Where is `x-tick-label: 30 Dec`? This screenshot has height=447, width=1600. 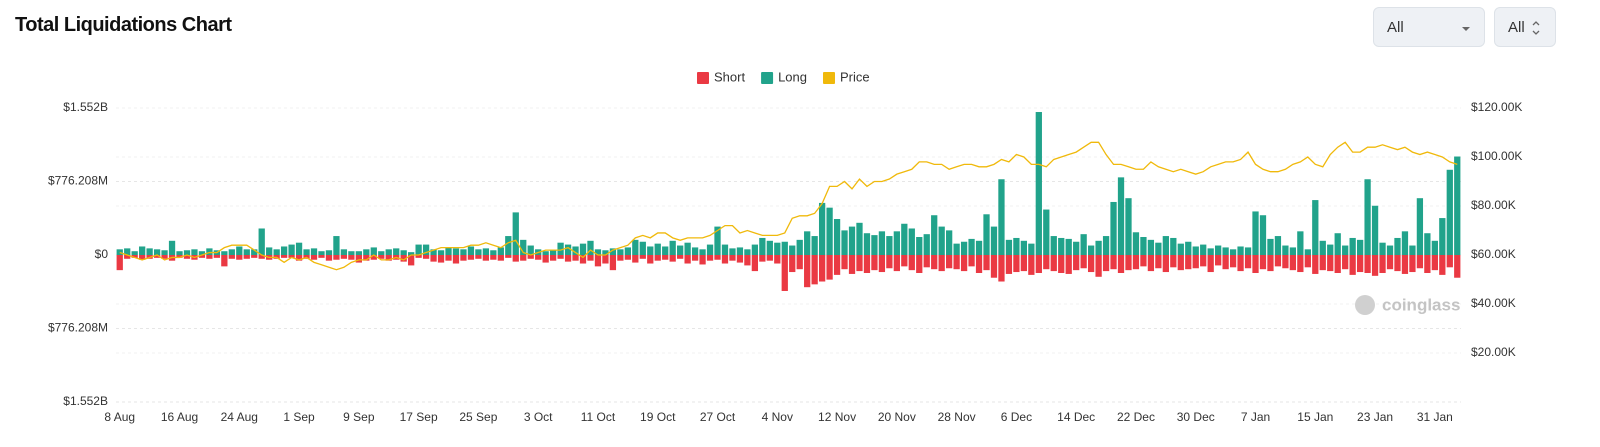 x-tick-label: 30 Dec is located at coordinates (1196, 417).